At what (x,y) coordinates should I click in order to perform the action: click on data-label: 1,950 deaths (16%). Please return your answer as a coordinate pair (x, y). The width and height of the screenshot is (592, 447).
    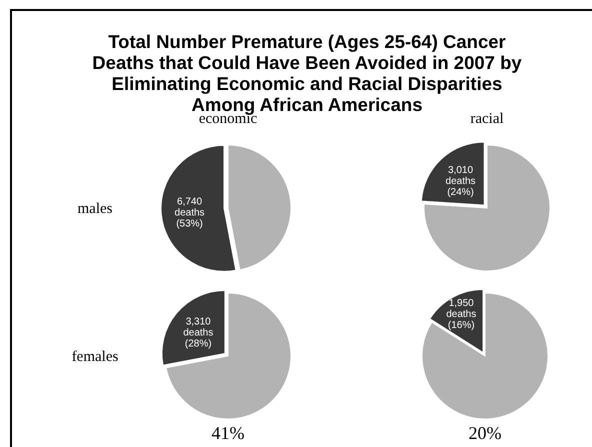
    Looking at the image, I should click on (461, 314).